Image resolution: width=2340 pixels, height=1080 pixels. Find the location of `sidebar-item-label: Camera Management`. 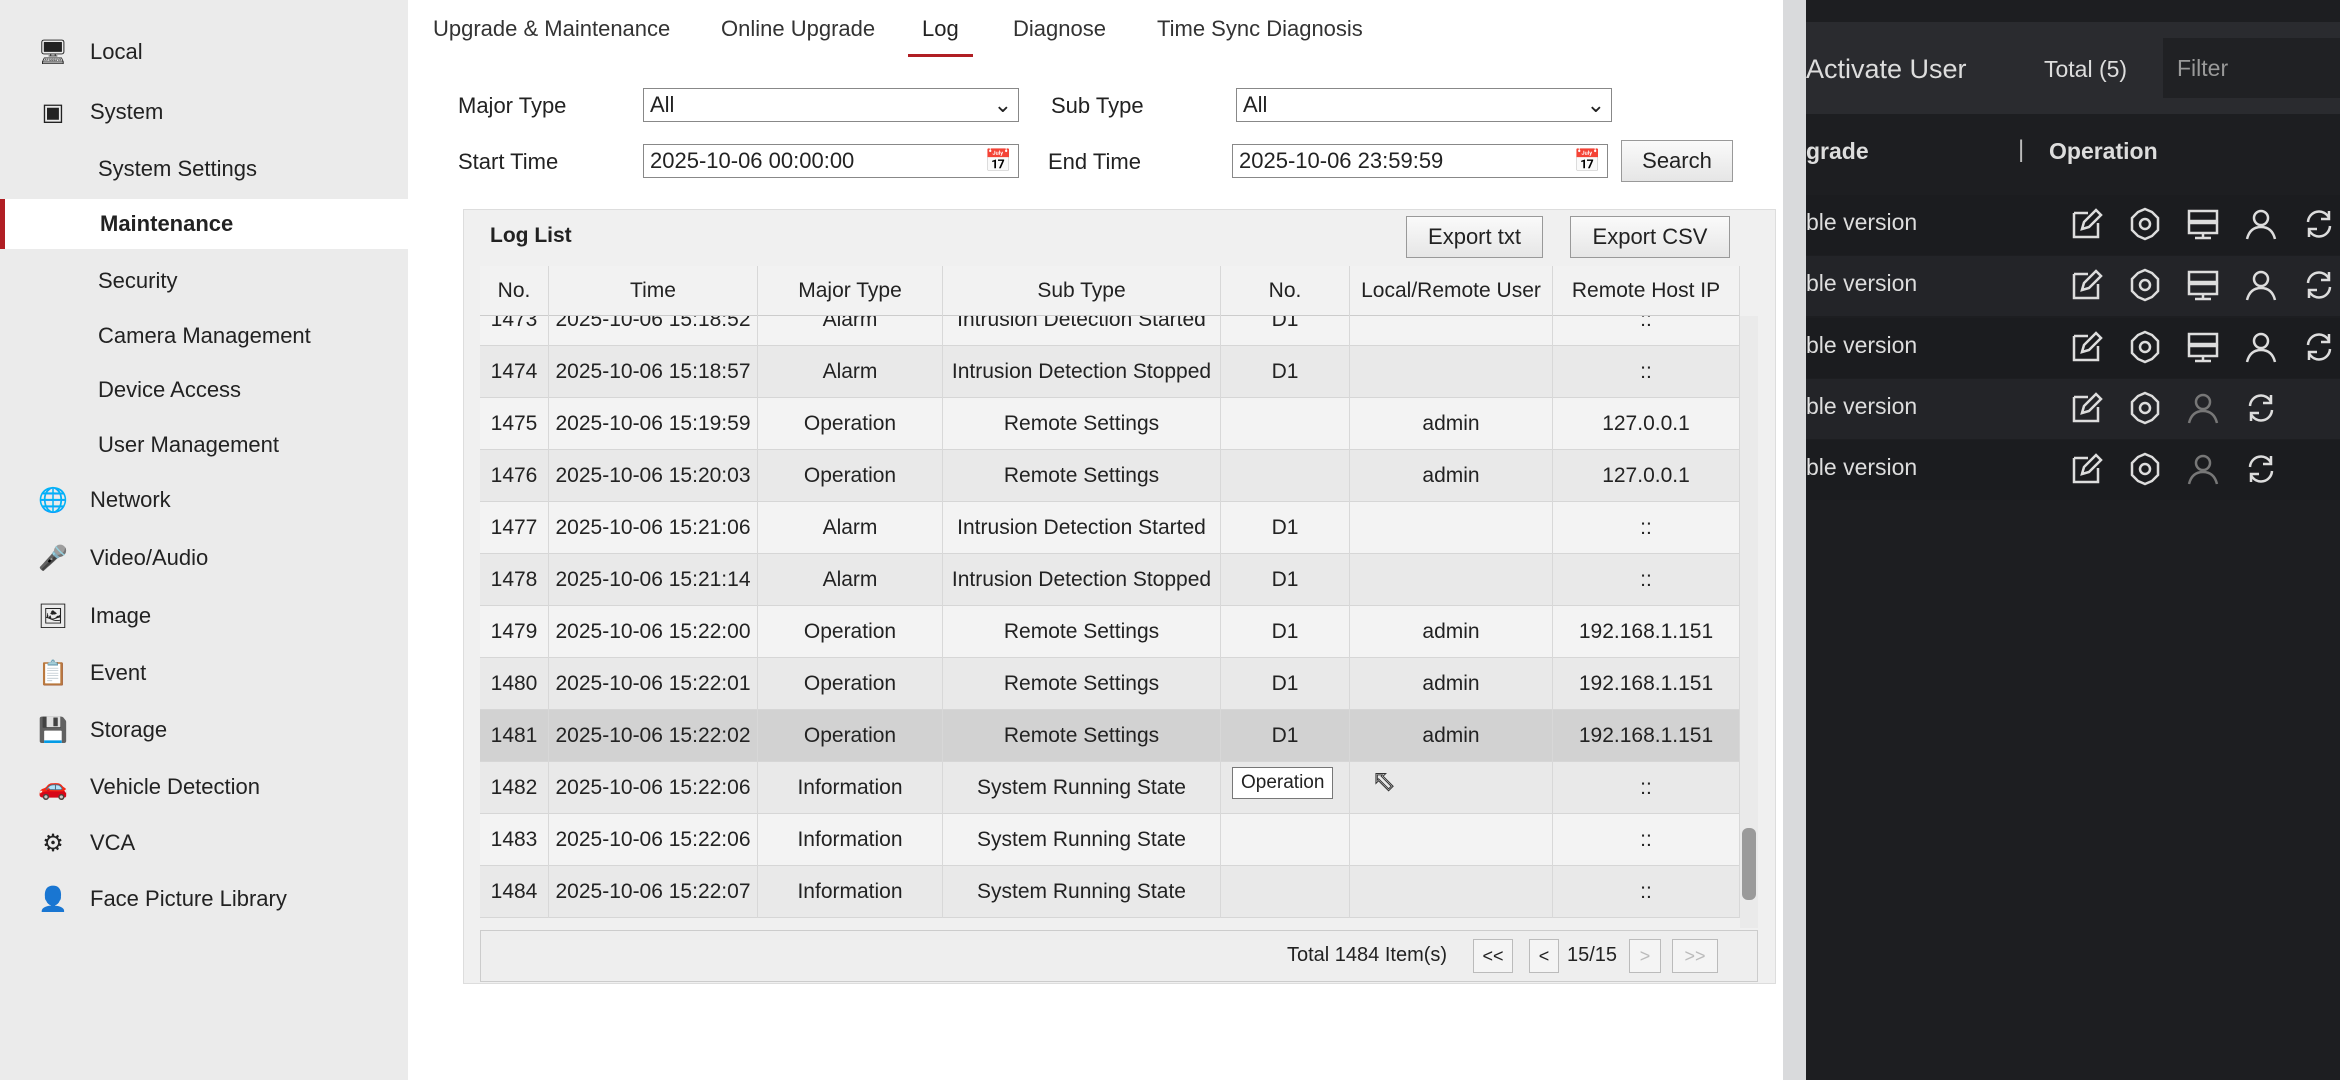

sidebar-item-label: Camera Management is located at coordinates (204, 335).